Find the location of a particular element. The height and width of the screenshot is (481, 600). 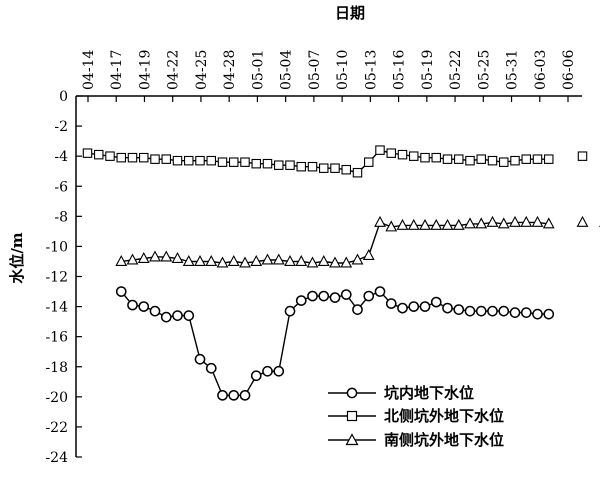

y-tick-label: -20 is located at coordinates (56, 398).